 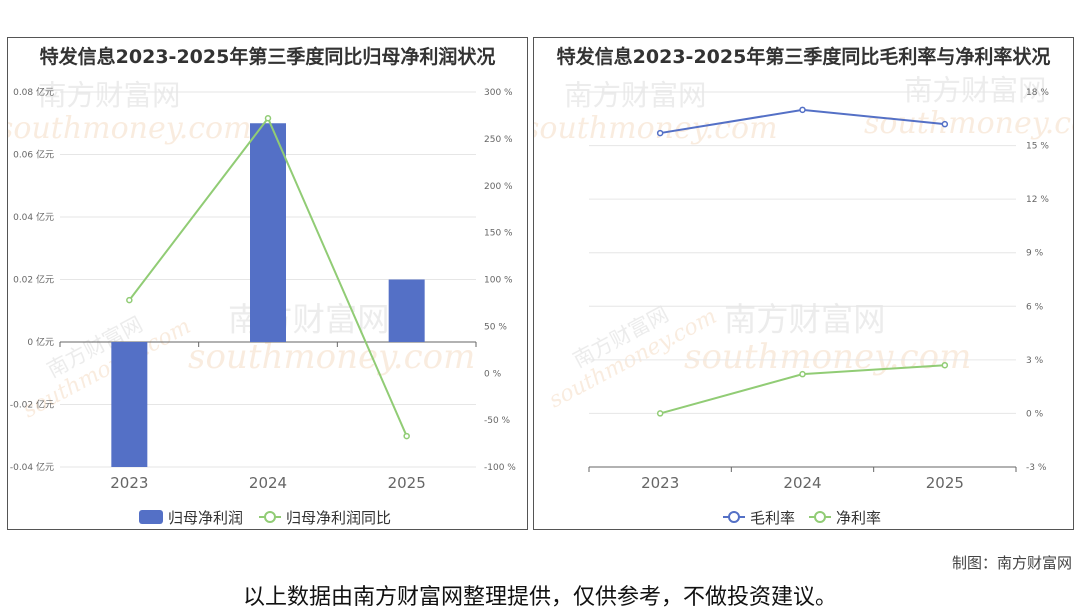 What do you see at coordinates (268, 118) in the screenshot?
I see `line-point-2024` at bounding box center [268, 118].